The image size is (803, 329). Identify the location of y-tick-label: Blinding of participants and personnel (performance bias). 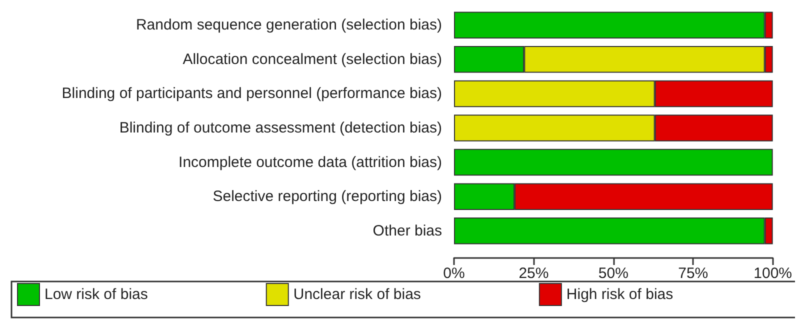
(252, 93).